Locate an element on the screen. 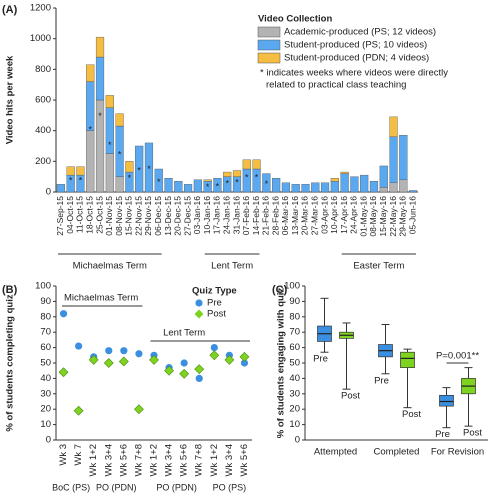 Image resolution: width=492 pixels, height=500 pixels. group-label: PO (PDN) is located at coordinates (176, 487).